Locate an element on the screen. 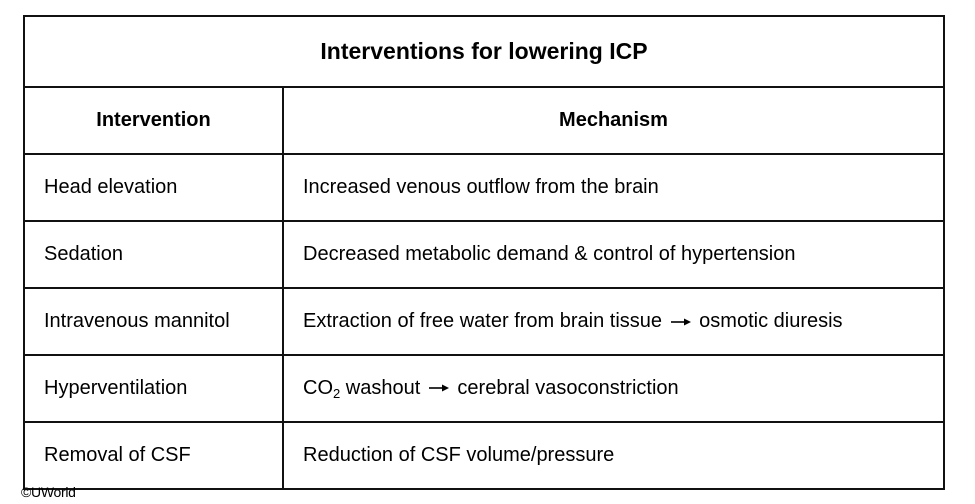 This screenshot has height=504, width=975. copyright-footer: ©UWorld is located at coordinates (48, 492).